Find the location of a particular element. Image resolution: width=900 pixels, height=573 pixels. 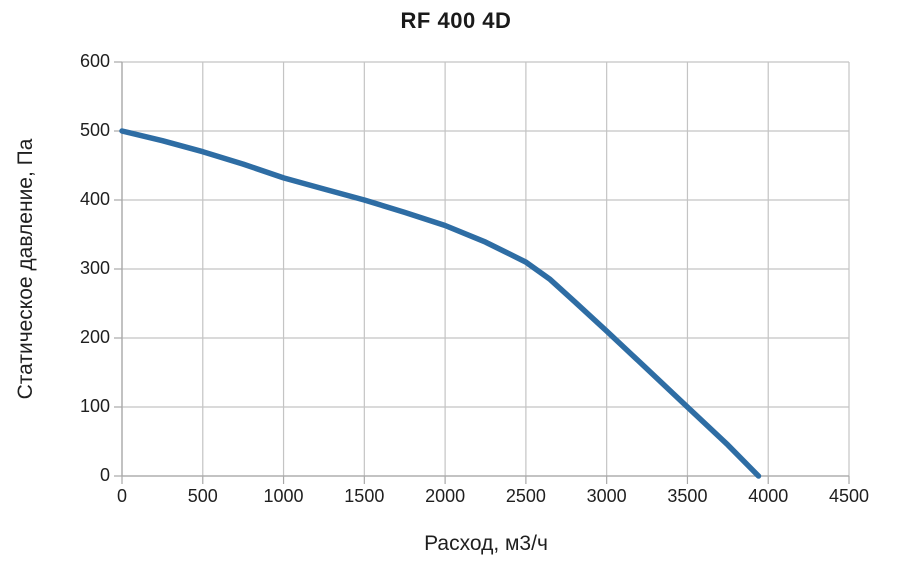

x-tick-label: 0 is located at coordinates (121, 496).